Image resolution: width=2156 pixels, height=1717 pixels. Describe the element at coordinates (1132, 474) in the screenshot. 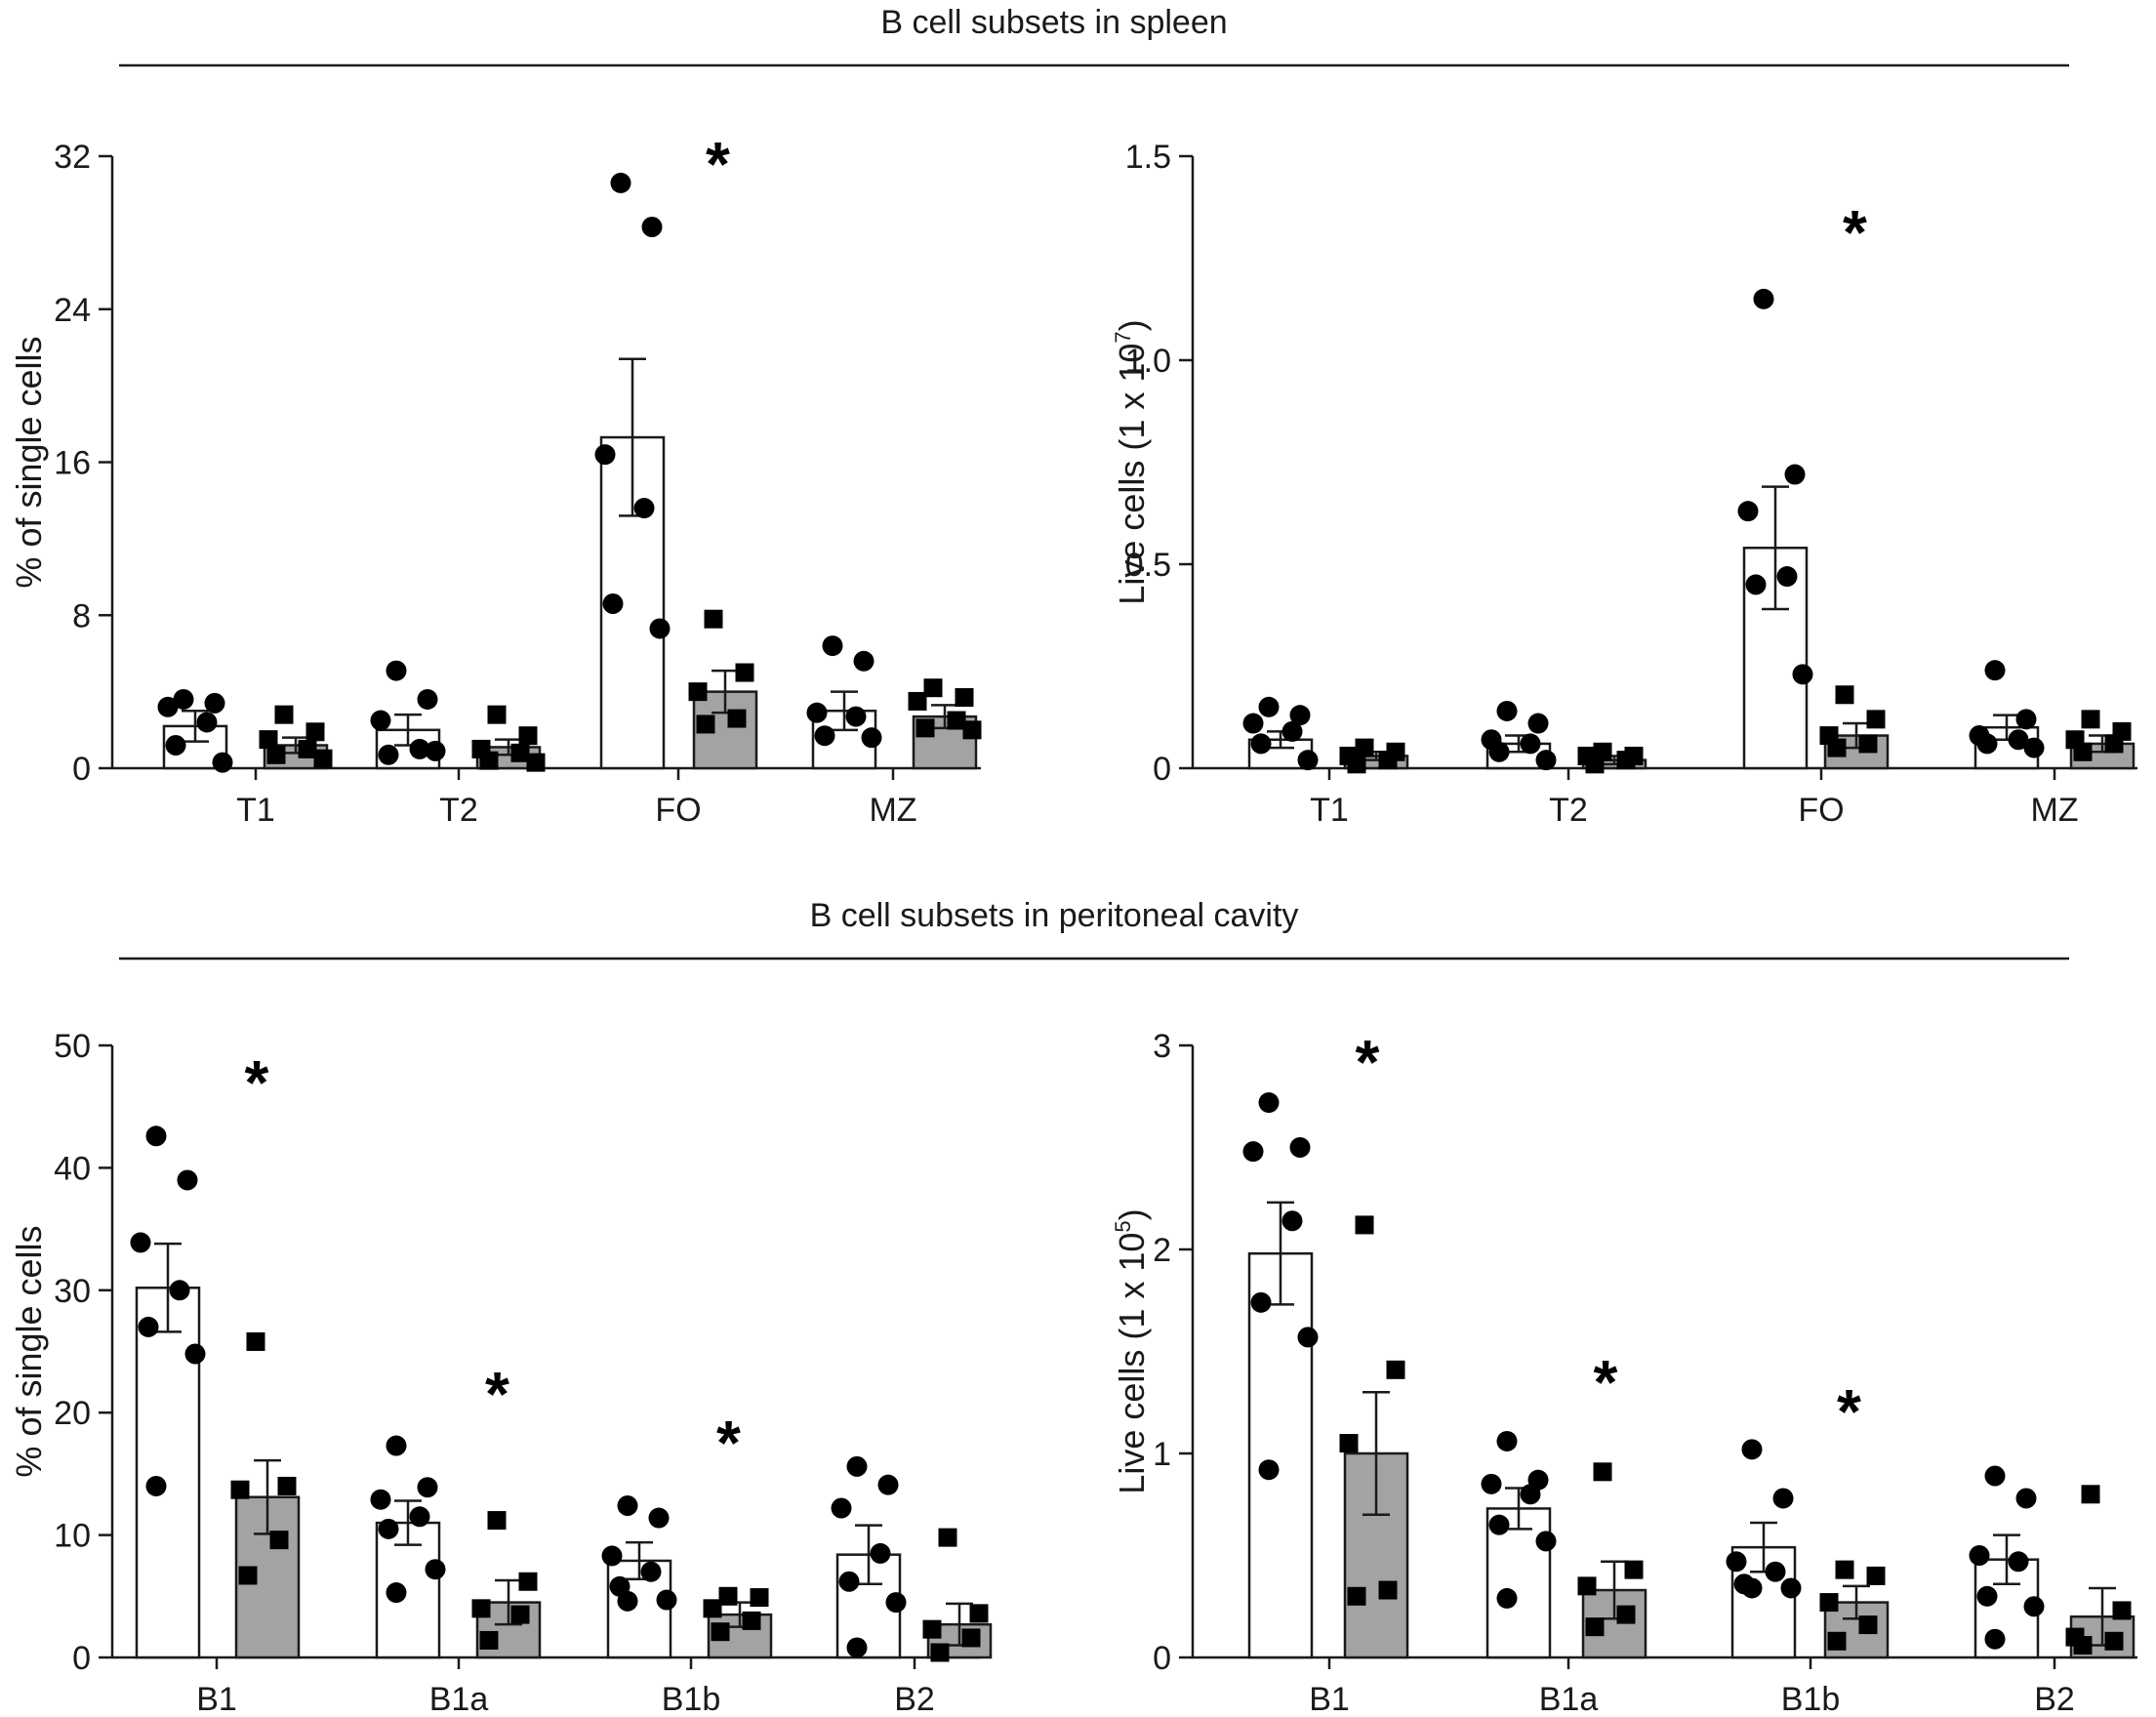

I see `y-axis-label-text: Live cells (1 x 10` at that location.